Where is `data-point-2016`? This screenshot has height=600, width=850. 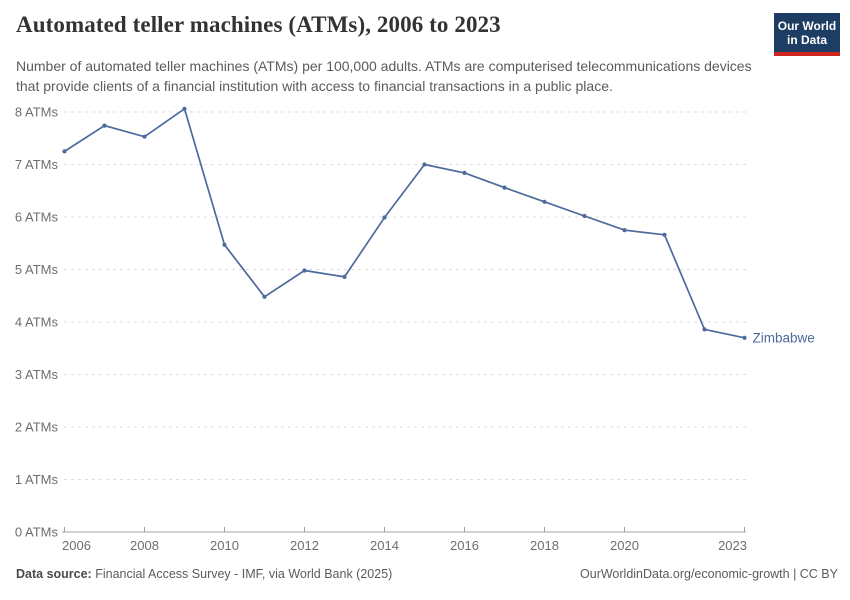
data-point-2016 is located at coordinates (464, 172).